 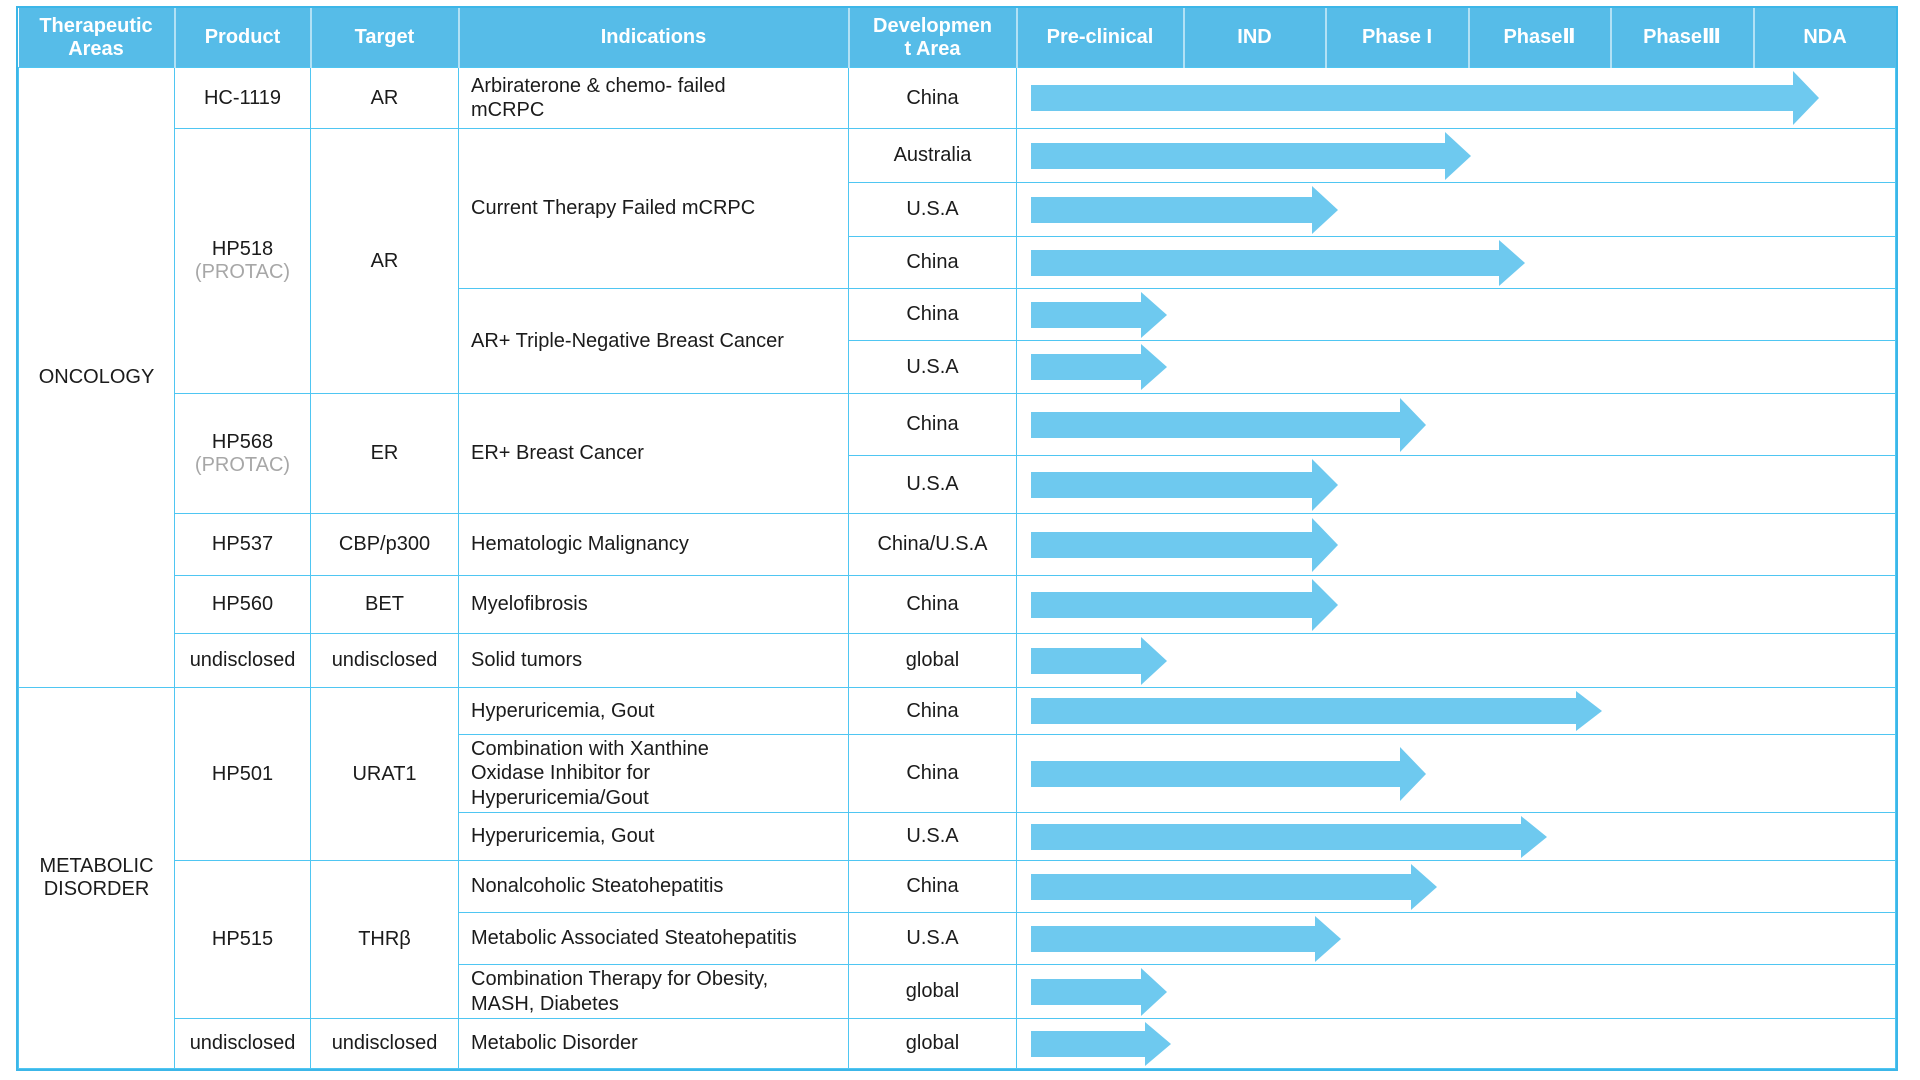 I want to click on product-name: HP515, so click(x=242, y=939).